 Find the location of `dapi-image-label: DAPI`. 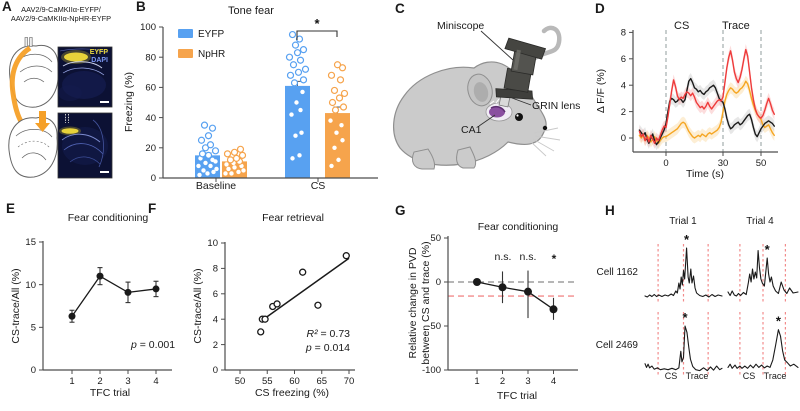

dapi-image-label: DAPI is located at coordinates (99, 60).